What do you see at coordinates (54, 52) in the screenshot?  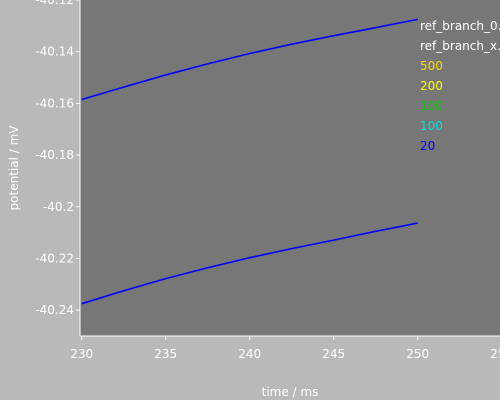 I see `y-tick-label: -40.14` at bounding box center [54, 52].